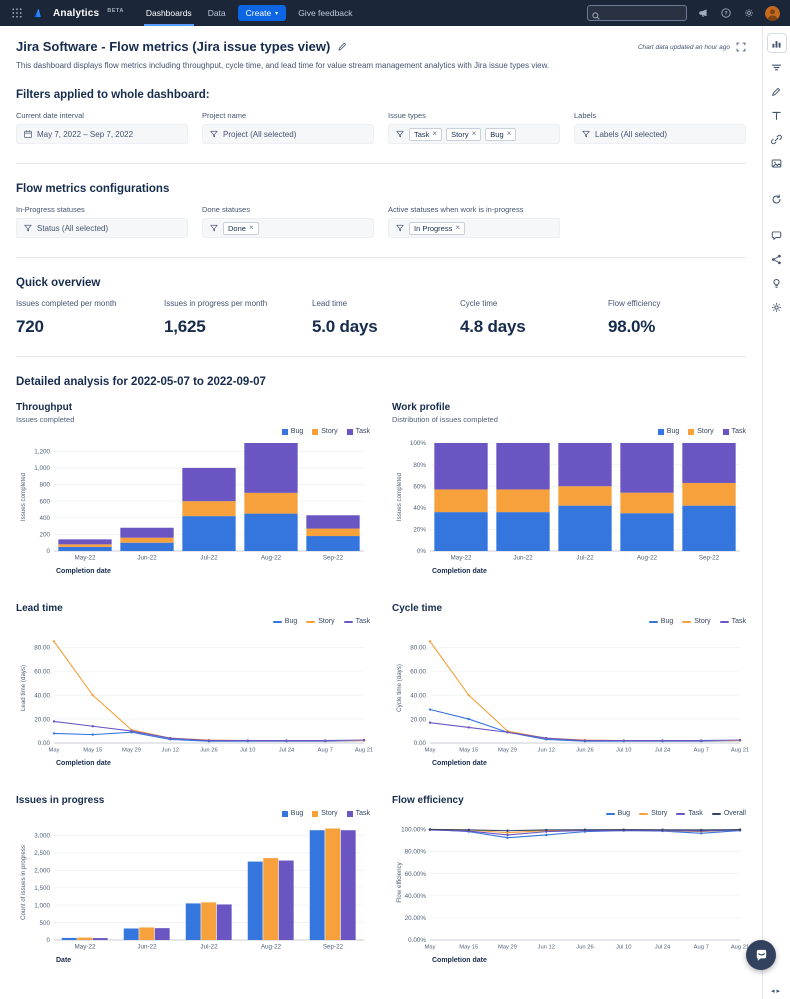 The image size is (790, 999). What do you see at coordinates (501, 134) in the screenshot?
I see `filter-chip: Bug ×` at bounding box center [501, 134].